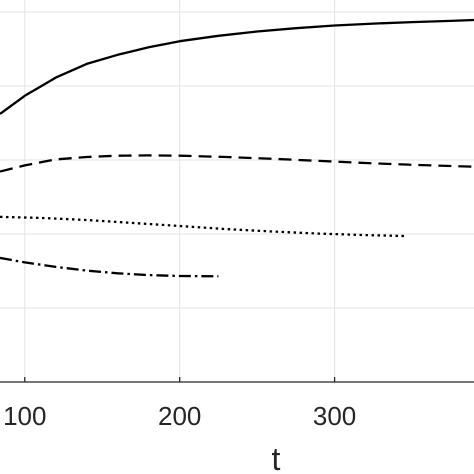 The image size is (474, 474). What do you see at coordinates (109, 267) in the screenshot?
I see `series-line-4-dashdot` at bounding box center [109, 267].